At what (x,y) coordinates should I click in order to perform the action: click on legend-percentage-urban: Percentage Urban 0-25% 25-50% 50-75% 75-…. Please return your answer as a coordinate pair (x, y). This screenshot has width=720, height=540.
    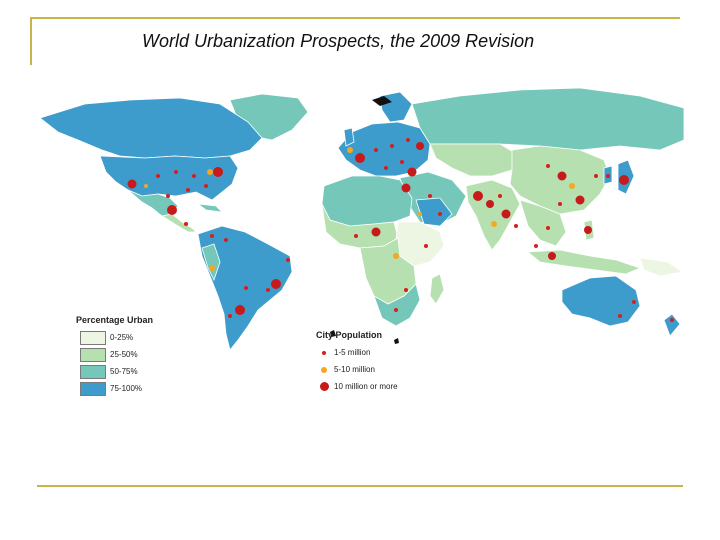
    Looking at the image, I should click on (141, 356).